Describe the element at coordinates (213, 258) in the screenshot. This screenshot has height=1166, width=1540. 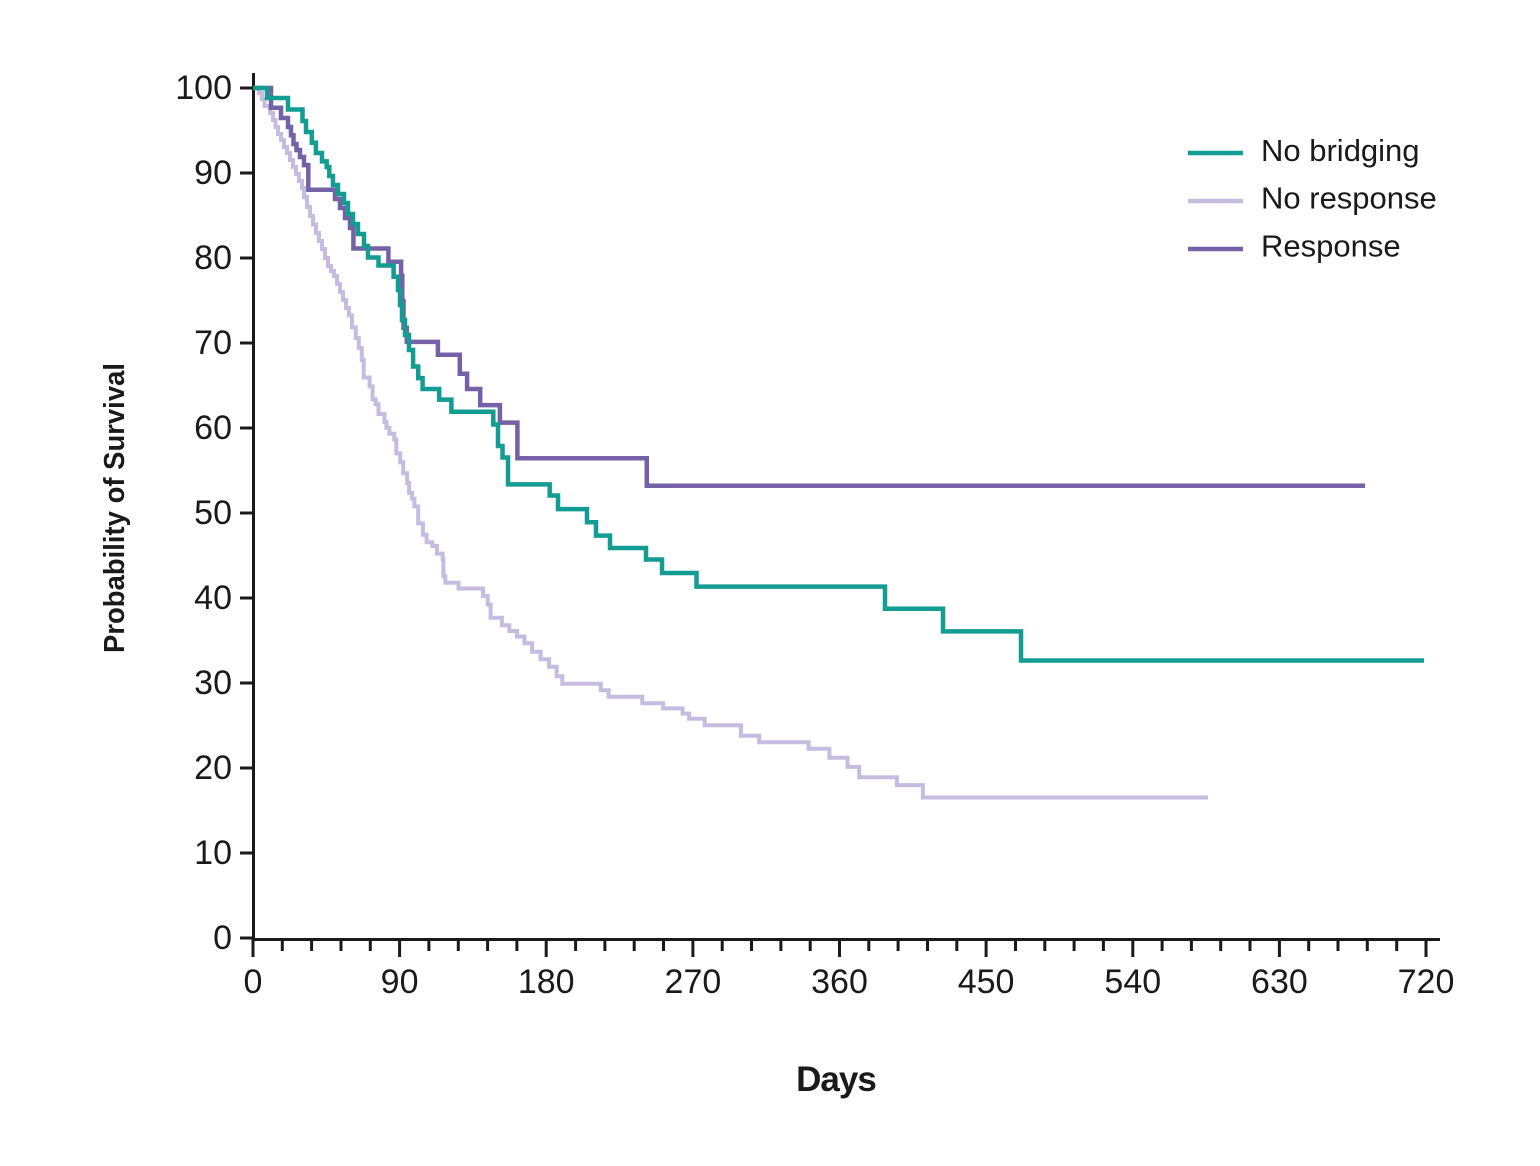
I see `svg-text: 80` at that location.